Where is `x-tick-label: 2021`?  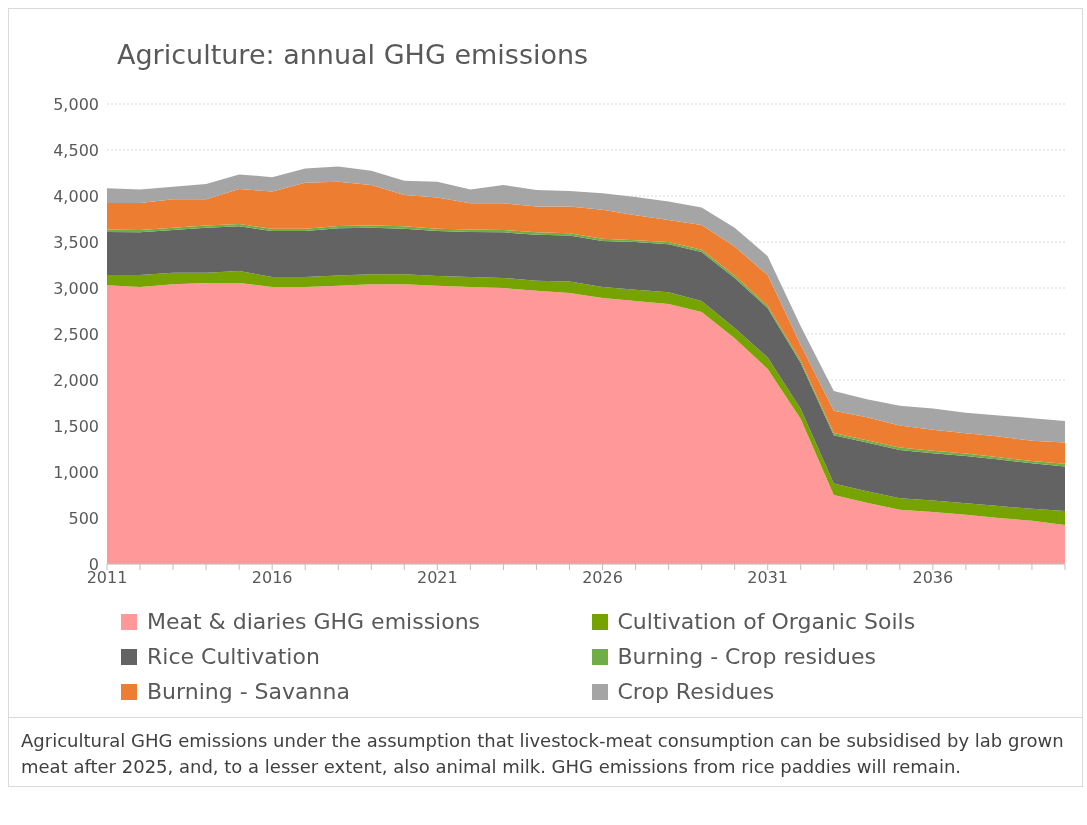 x-tick-label: 2021 is located at coordinates (437, 578).